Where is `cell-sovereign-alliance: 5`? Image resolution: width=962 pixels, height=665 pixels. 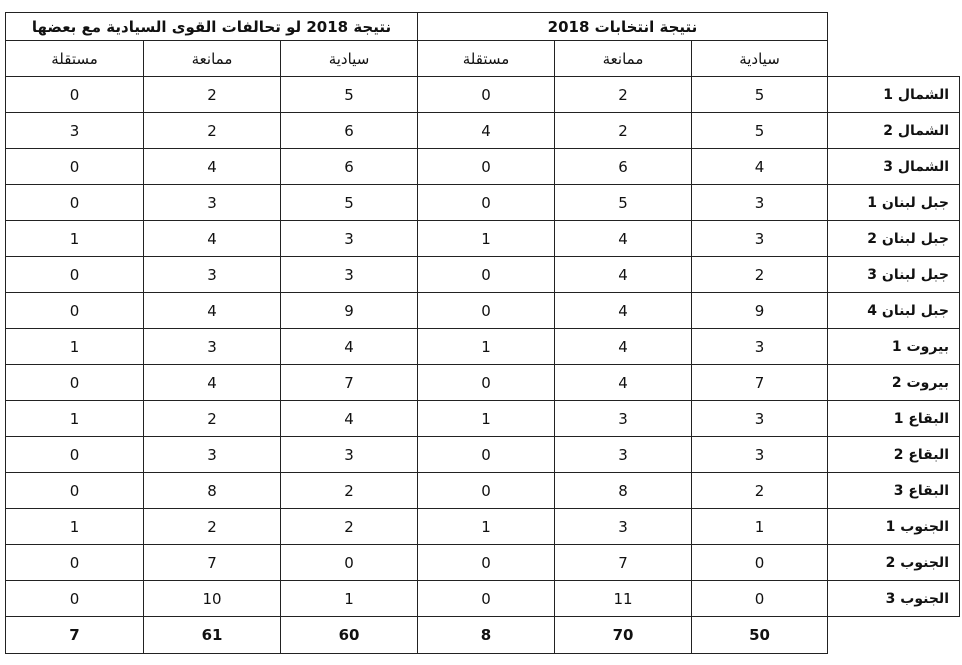 cell-sovereign-alliance: 5 is located at coordinates (349, 202).